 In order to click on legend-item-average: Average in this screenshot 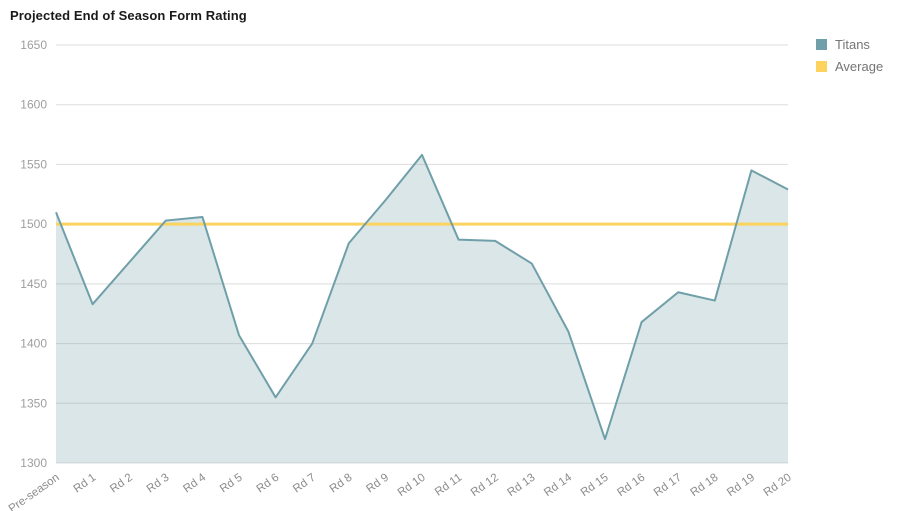, I will do `click(849, 66)`.